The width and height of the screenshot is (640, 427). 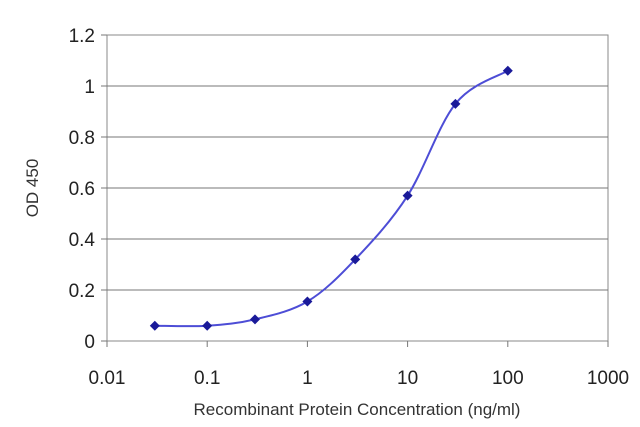 I want to click on x-tick-label: 0.01, so click(x=107, y=378).